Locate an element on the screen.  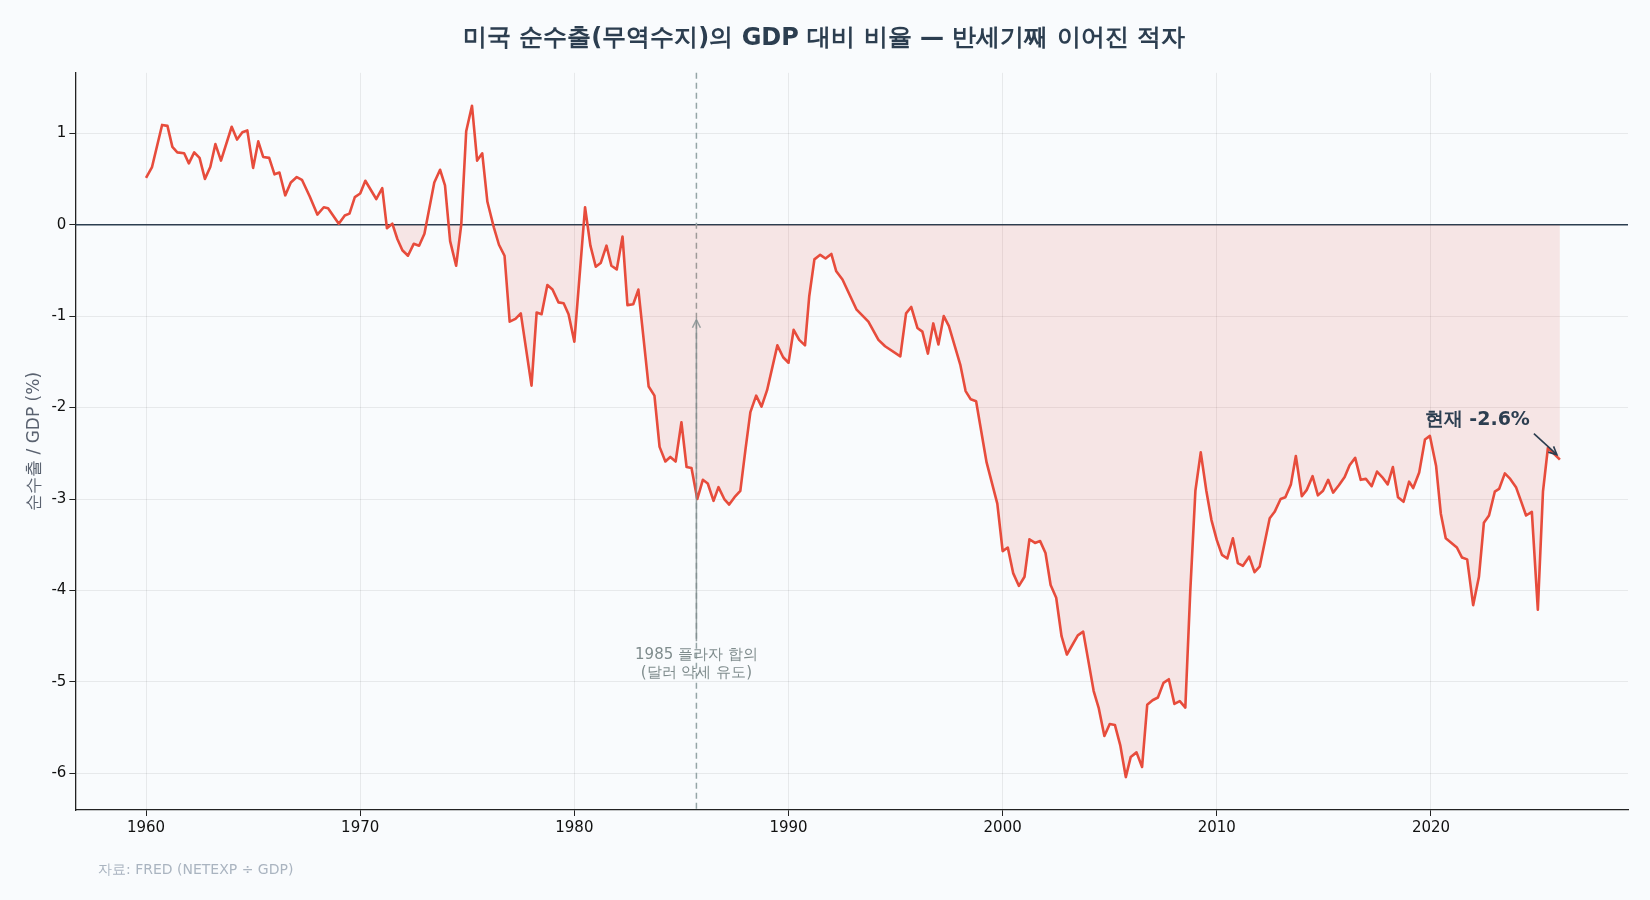
y-tick-label: -1 is located at coordinates (59, 314).